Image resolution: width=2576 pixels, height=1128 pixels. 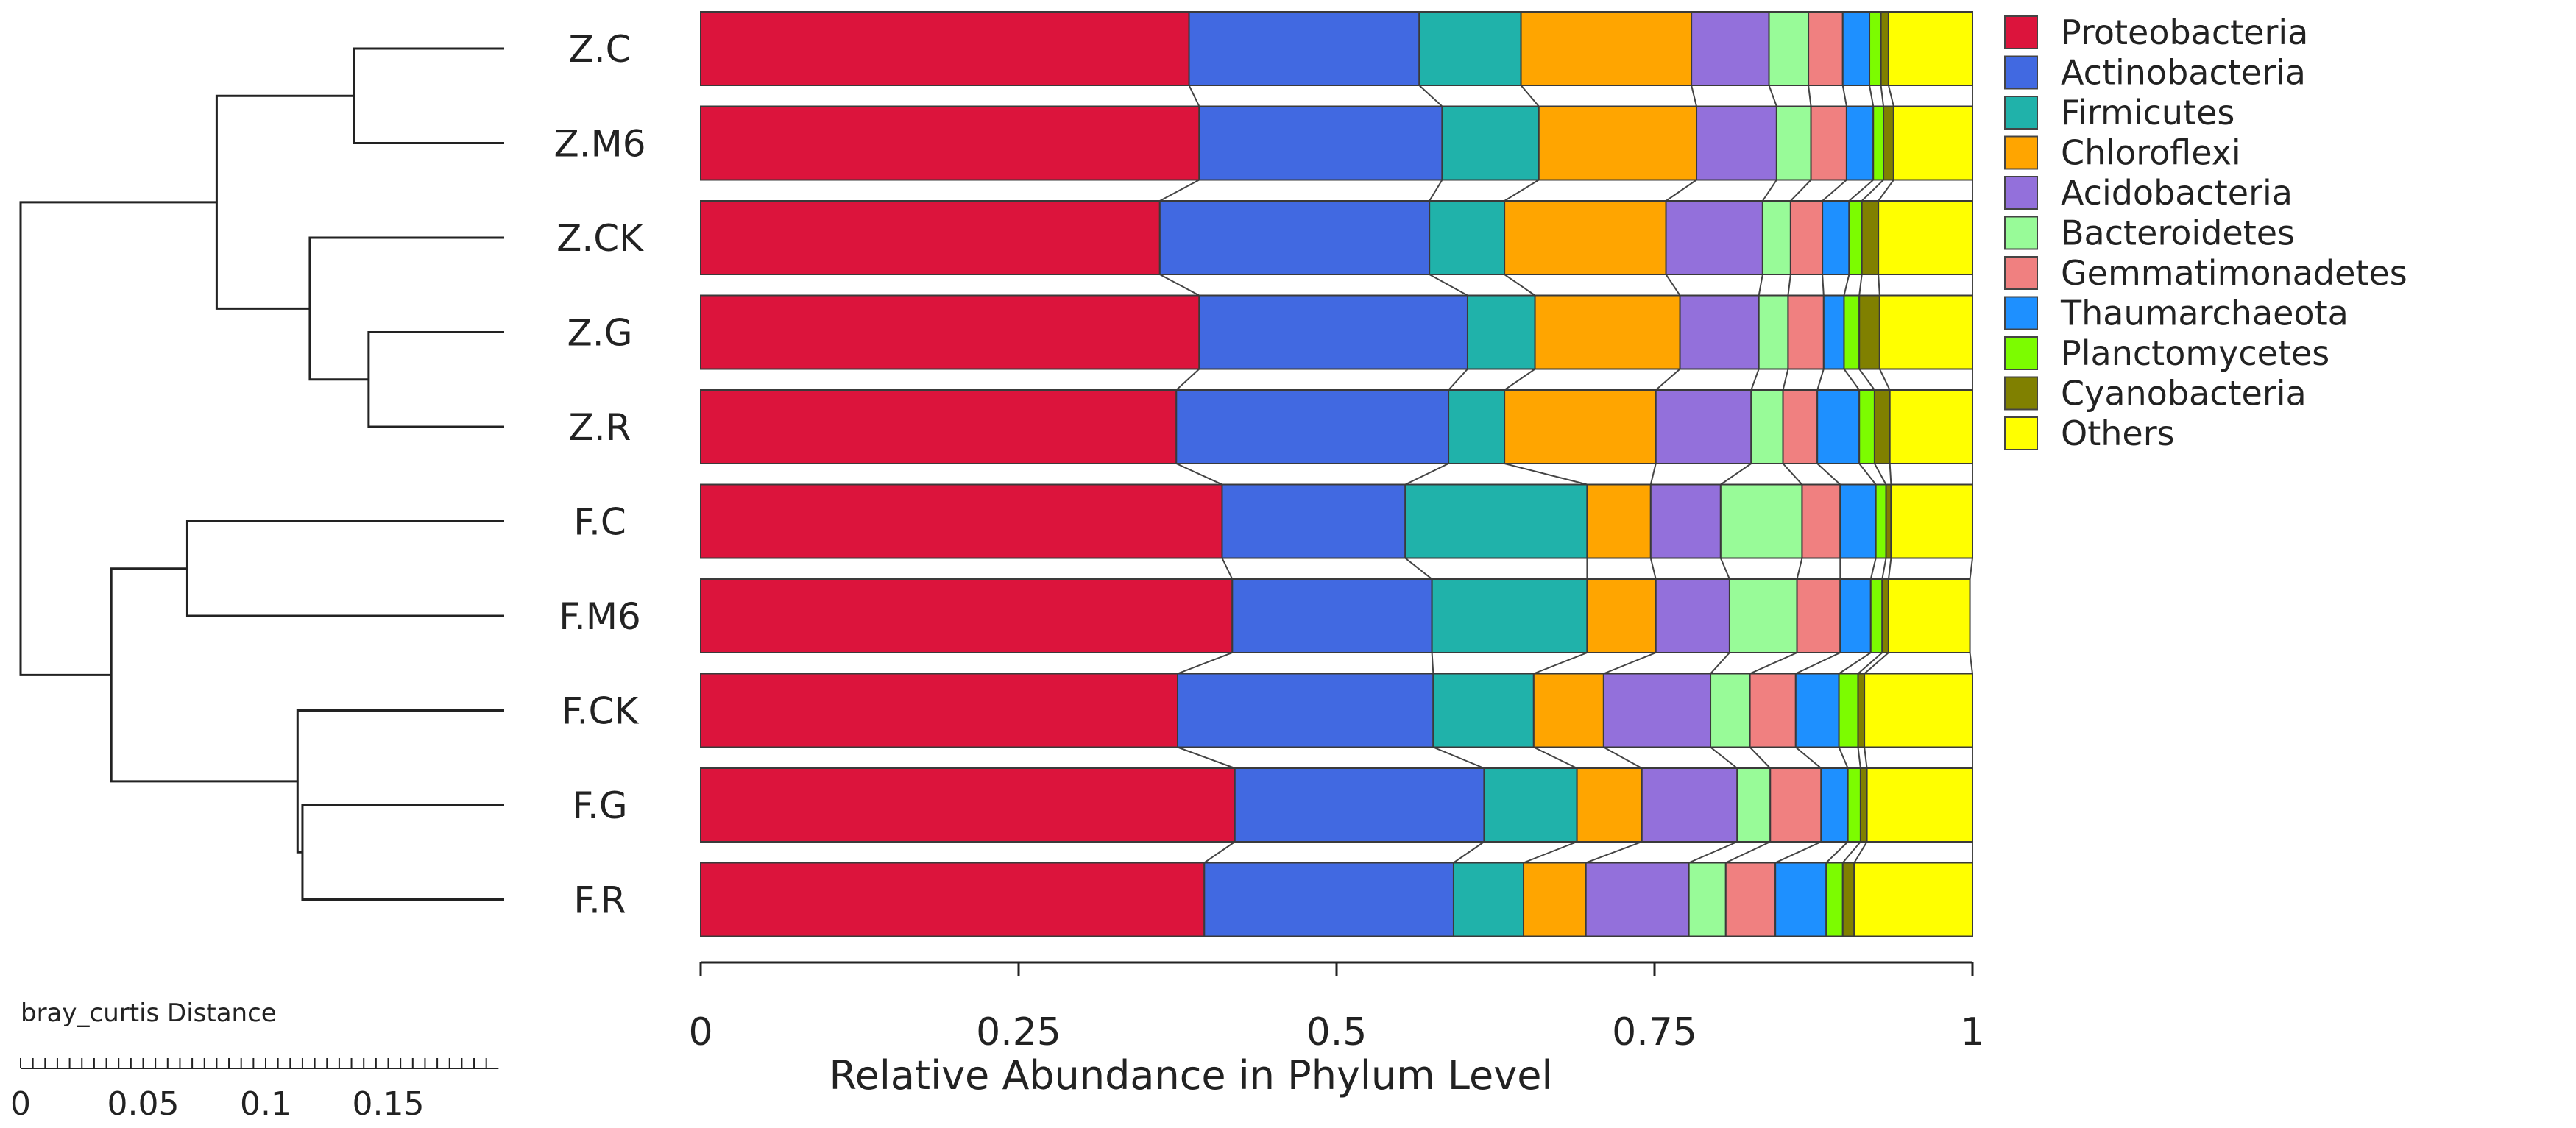 I want to click on bar-segment-z-g-actinobacteria, so click(x=1333, y=332).